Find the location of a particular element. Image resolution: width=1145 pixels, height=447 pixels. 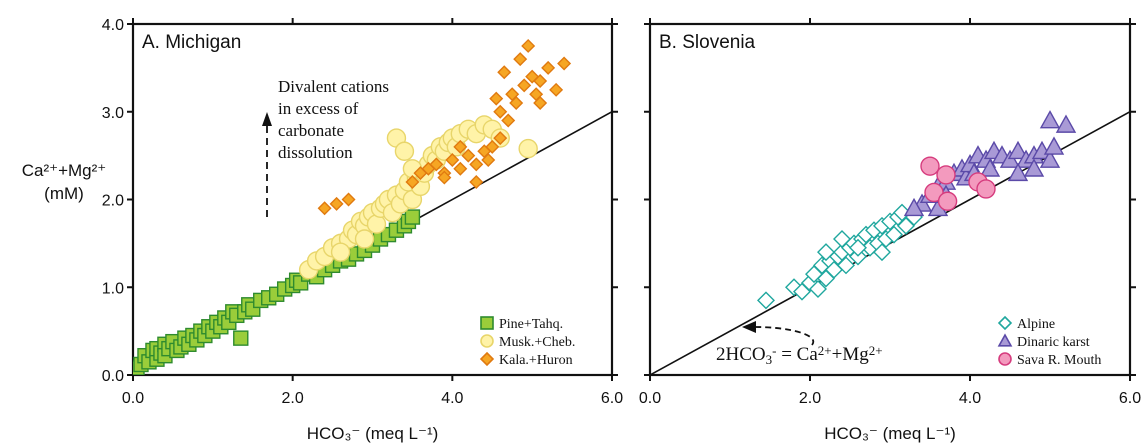

equation-arrow-head is located at coordinates (749, 327).